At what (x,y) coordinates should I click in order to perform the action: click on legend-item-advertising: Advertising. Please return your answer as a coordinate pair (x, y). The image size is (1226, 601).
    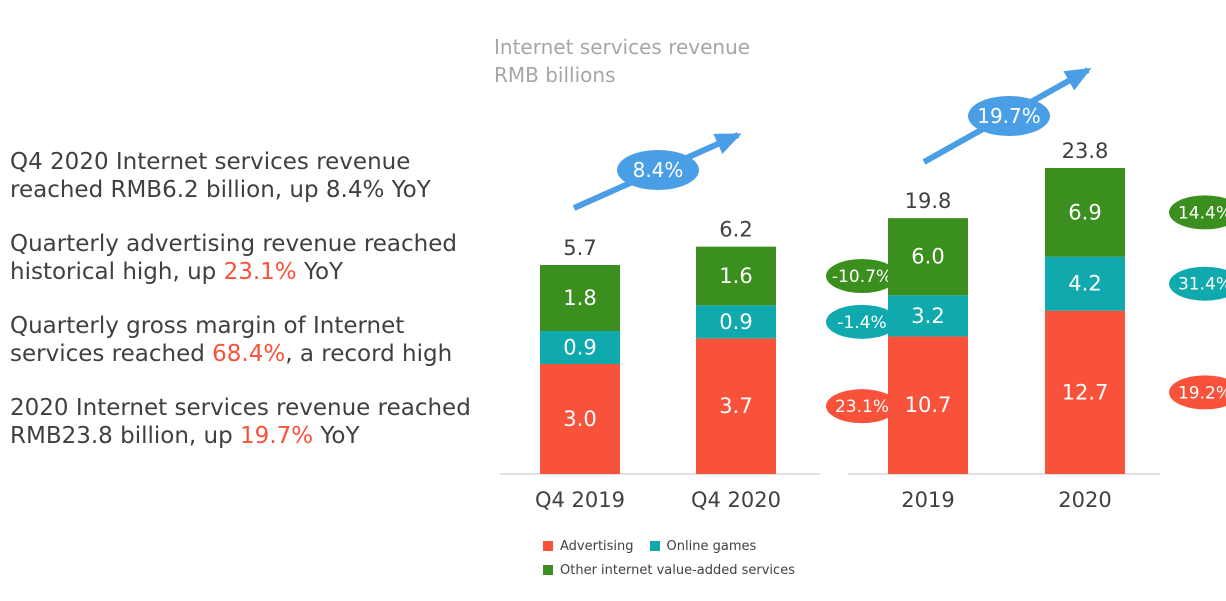
    Looking at the image, I should click on (588, 546).